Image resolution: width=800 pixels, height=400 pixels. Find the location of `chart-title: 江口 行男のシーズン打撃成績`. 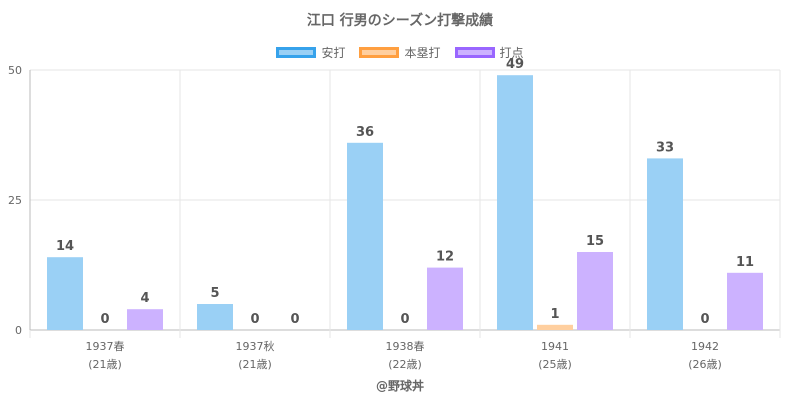

chart-title: 江口 行男のシーズン打撃成績 is located at coordinates (400, 21).